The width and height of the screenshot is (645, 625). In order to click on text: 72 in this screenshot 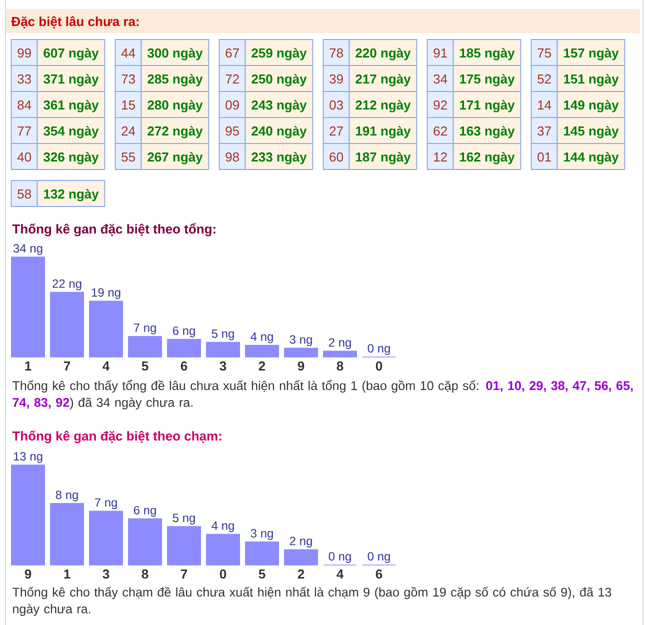, I will do `click(232, 79)`.